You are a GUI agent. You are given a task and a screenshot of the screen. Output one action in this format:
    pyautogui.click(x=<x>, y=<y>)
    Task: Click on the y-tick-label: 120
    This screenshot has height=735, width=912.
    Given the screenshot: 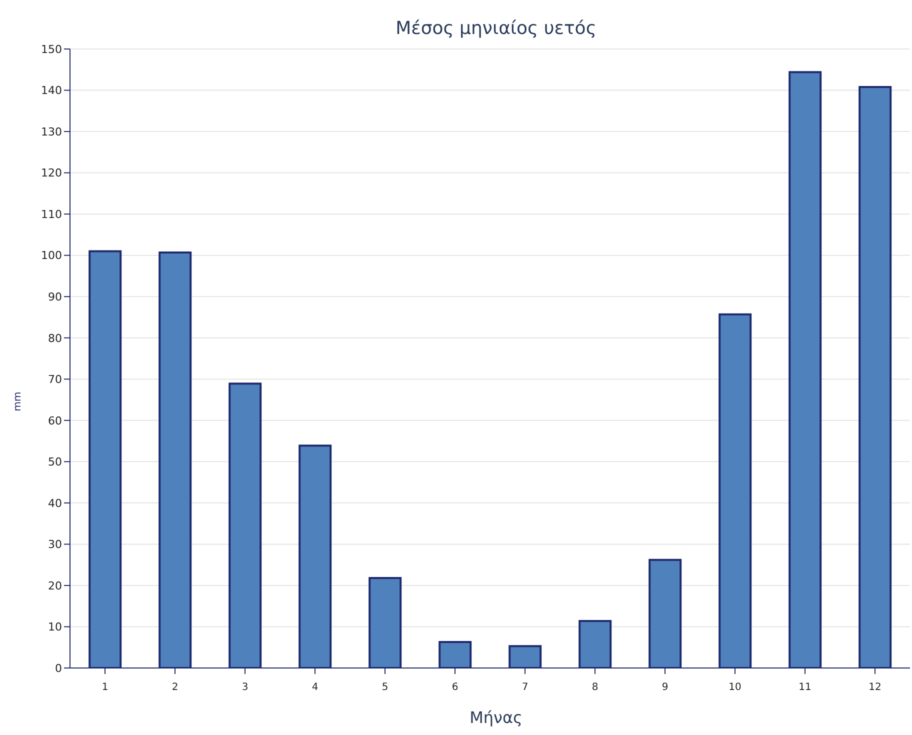 What is the action you would take?
    pyautogui.click(x=51, y=173)
    